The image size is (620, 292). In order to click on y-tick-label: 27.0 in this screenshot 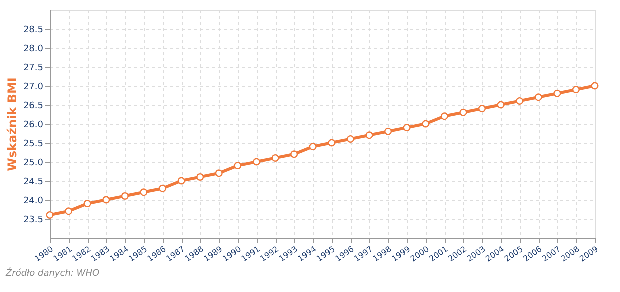, I will do `click(33, 87)`.